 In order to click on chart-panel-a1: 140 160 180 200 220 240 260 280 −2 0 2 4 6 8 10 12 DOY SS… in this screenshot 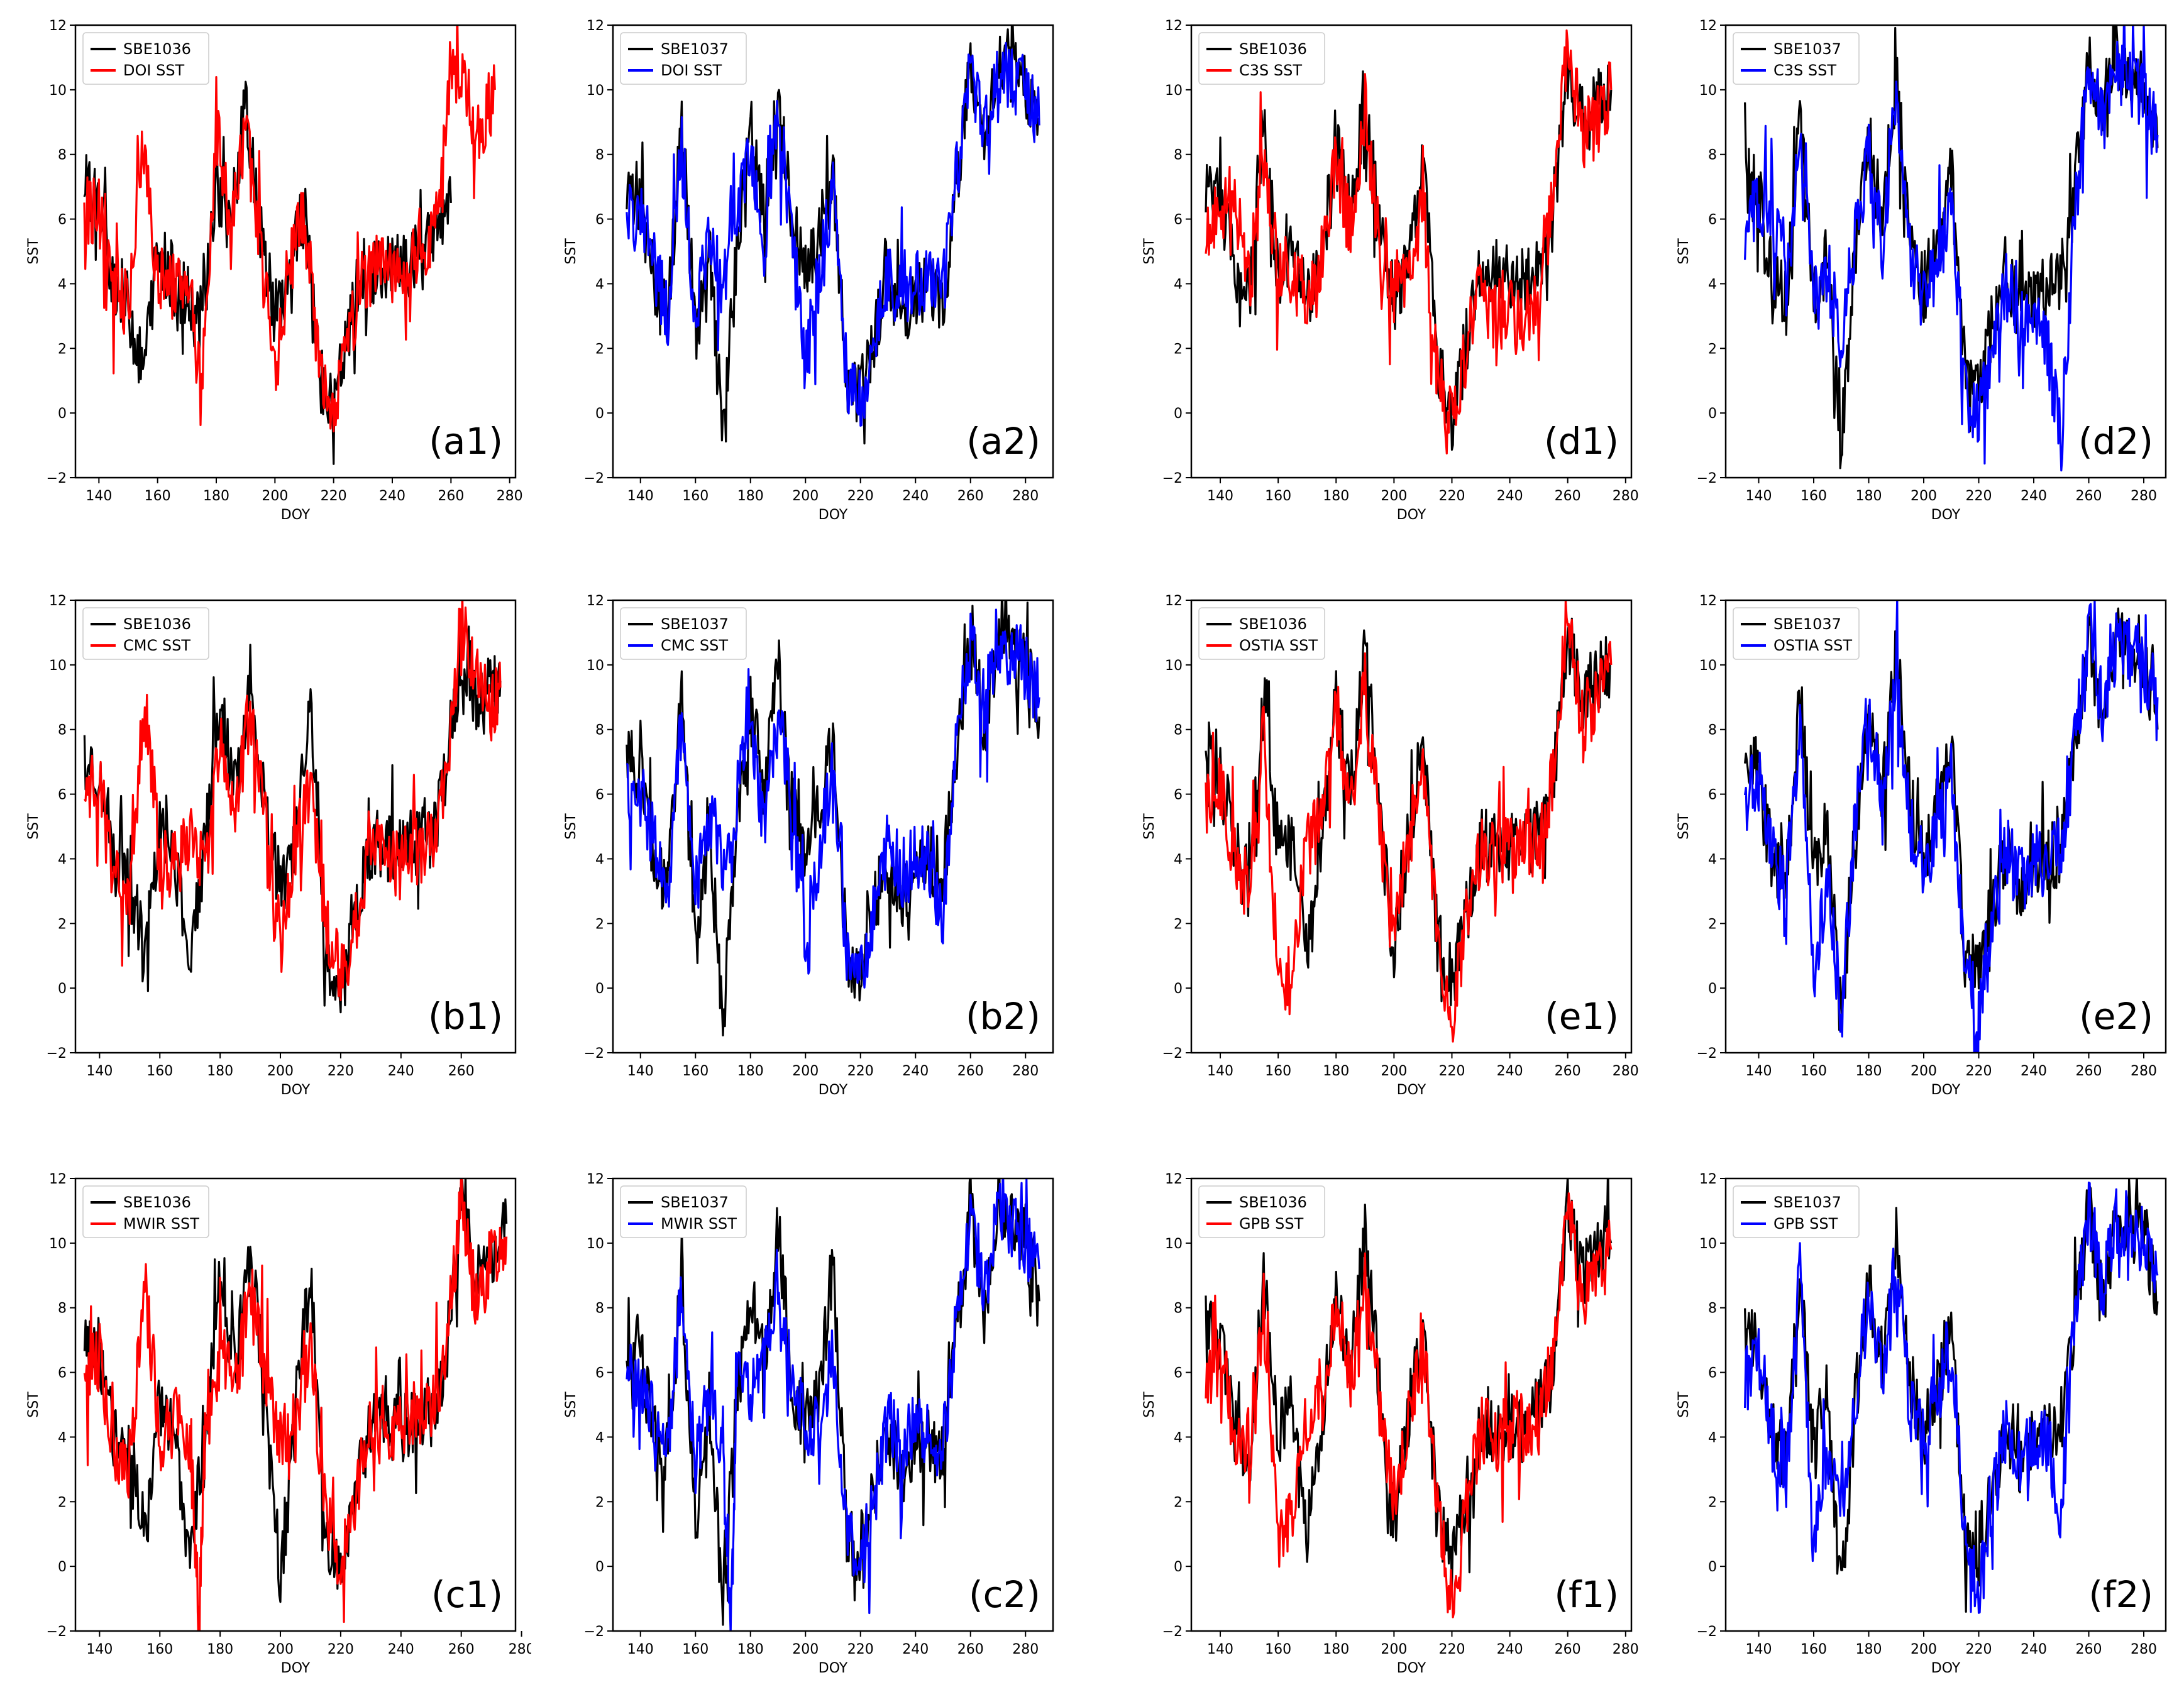, I will do `click(274, 270)`.